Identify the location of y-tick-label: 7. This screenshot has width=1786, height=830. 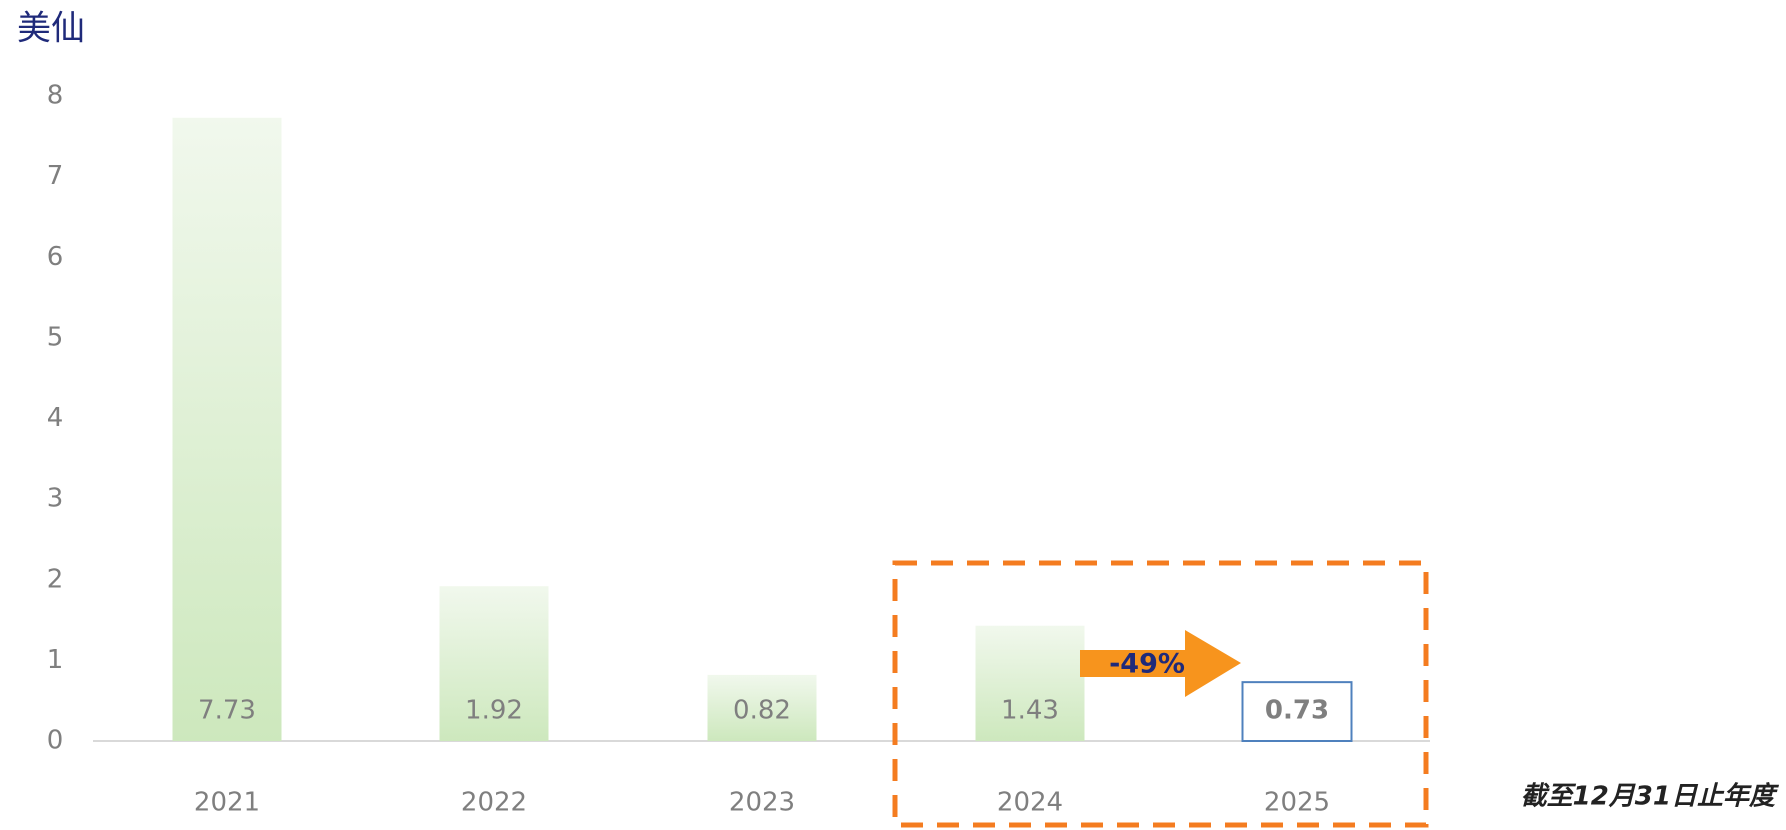
(55, 176).